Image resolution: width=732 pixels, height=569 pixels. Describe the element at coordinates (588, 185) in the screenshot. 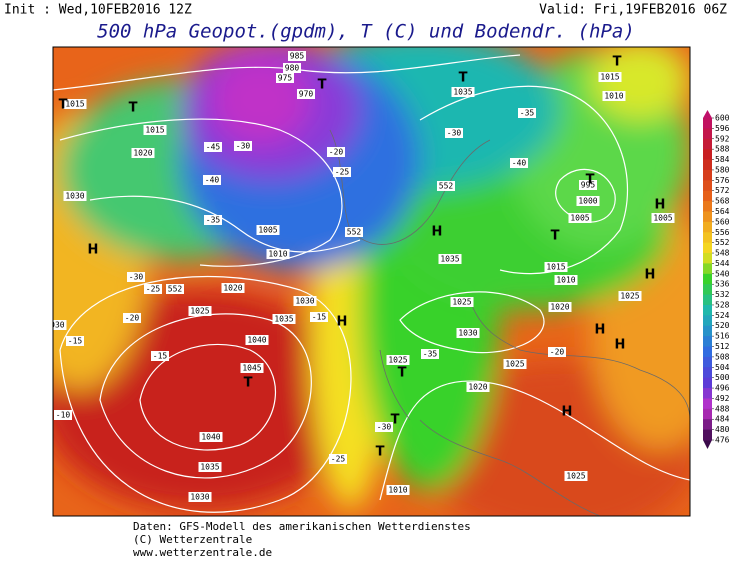

I see `isobar-label: 995` at that location.